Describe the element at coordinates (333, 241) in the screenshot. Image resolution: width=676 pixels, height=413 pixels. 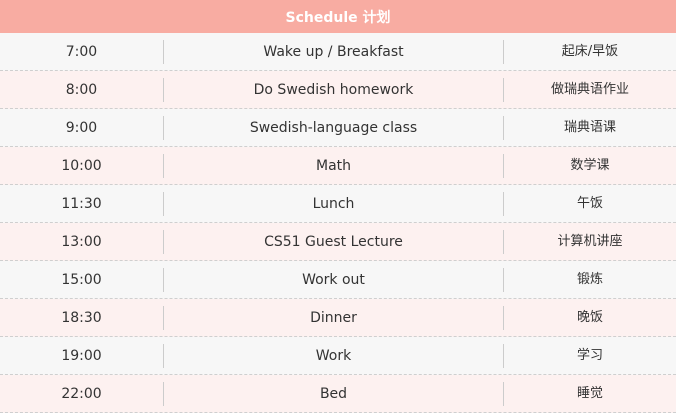
I see `activity-cell: CS51 Guest Lecture` at that location.